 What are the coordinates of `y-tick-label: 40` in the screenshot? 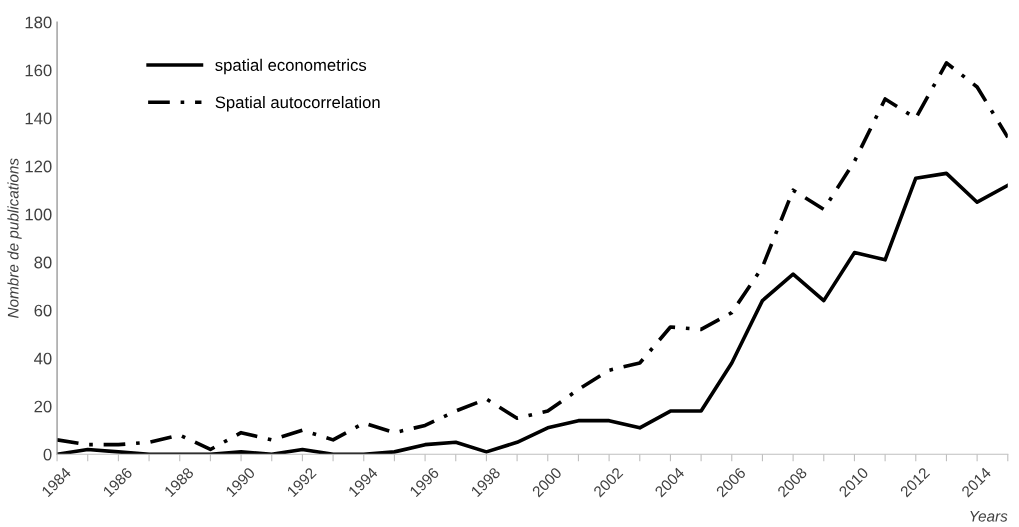 It's located at (43, 358).